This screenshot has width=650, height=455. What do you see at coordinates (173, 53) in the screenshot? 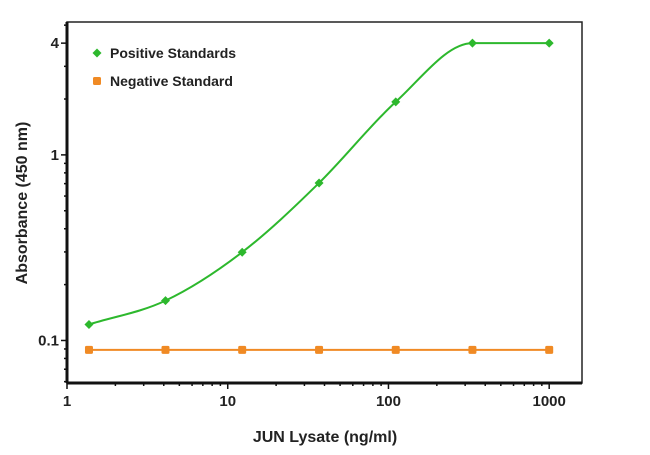
I see `legend-label-positive: Positive Standards` at bounding box center [173, 53].